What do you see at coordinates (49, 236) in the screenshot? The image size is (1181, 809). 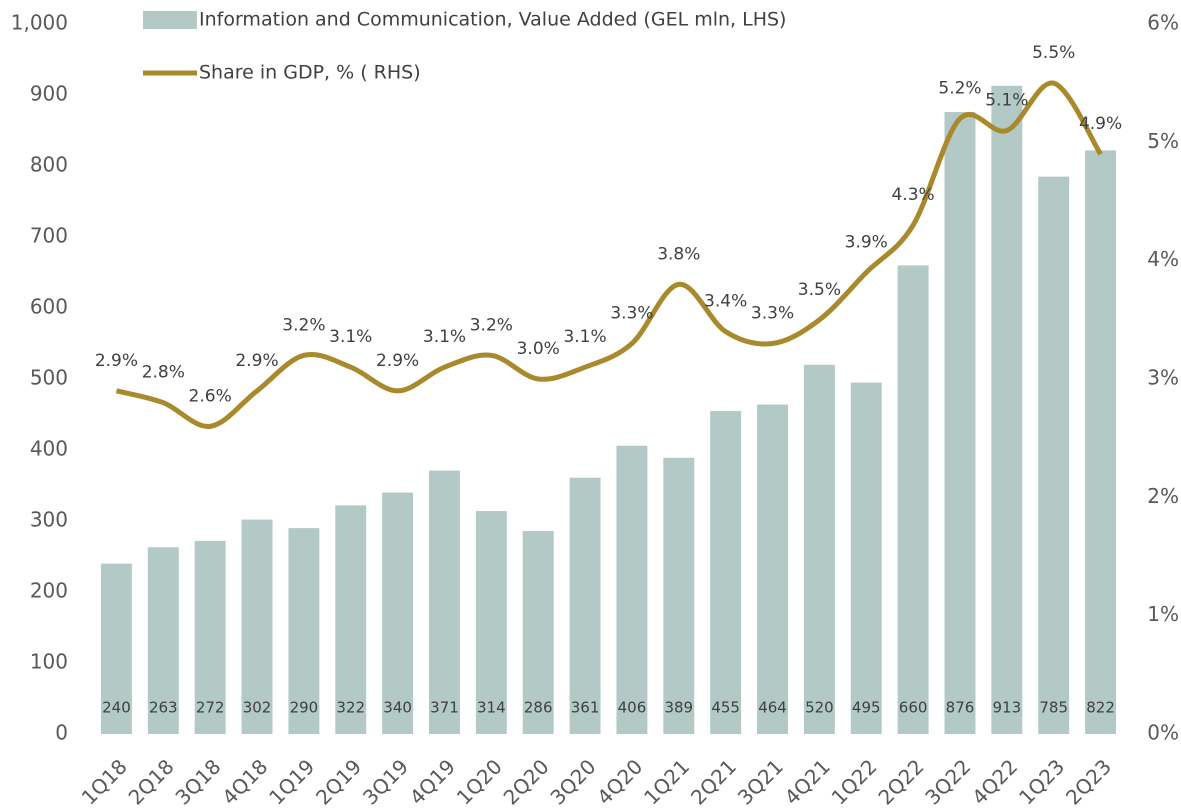 I see `y-tick-label: 700` at bounding box center [49, 236].